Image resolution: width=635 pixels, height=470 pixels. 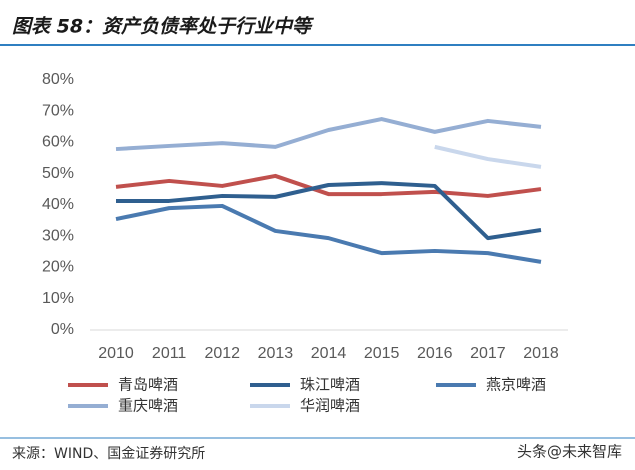 What do you see at coordinates (58, 267) in the screenshot?
I see `y-tick-label: 20%` at bounding box center [58, 267].